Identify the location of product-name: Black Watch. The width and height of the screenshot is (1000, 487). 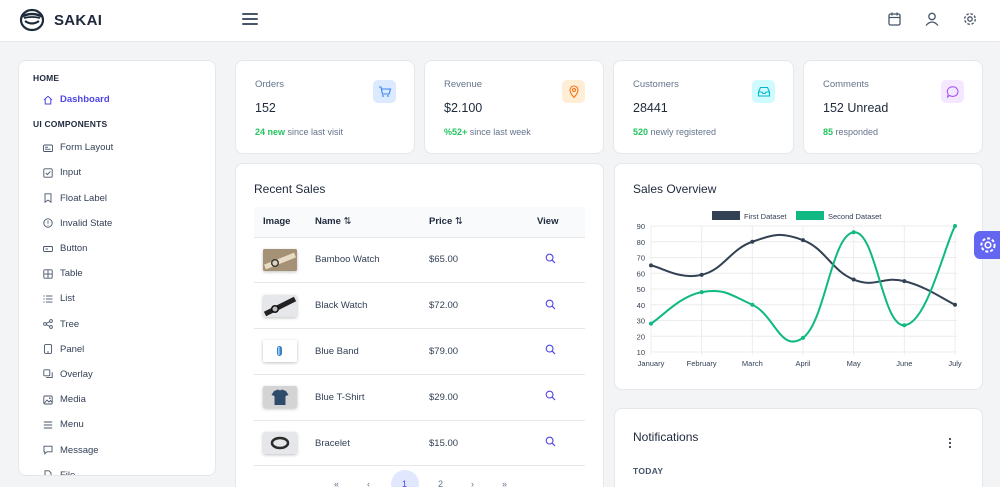
(363, 306).